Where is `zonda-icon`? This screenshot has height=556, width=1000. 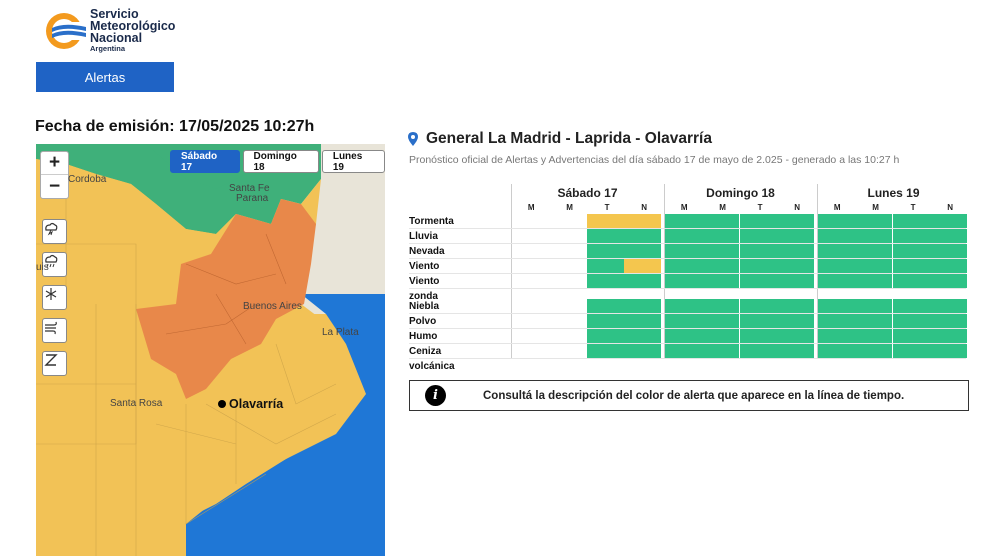
zonda-icon is located at coordinates (54, 363).